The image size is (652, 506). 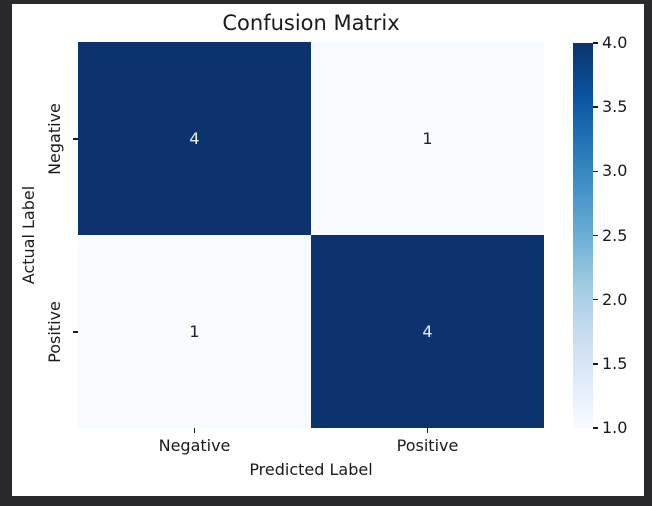 I want to click on y-tick-label: Negative, so click(x=54, y=138).